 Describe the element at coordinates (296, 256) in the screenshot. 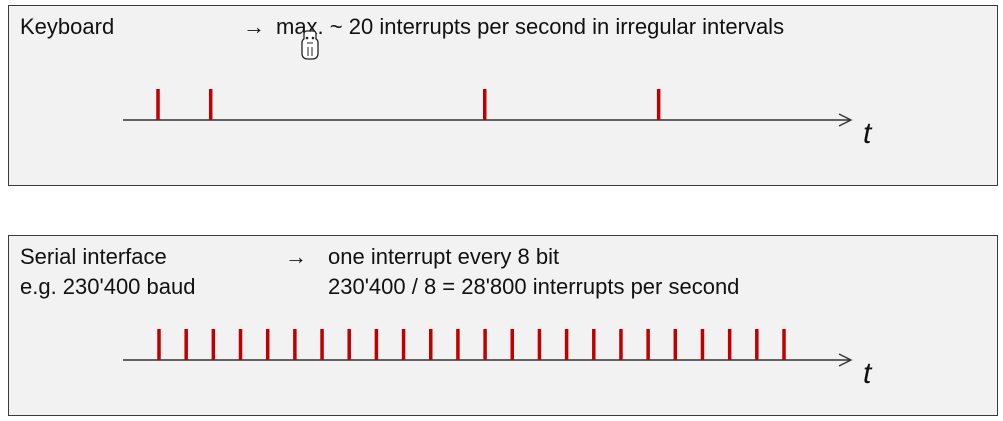

I see `serial-arrow-icon: →` at that location.